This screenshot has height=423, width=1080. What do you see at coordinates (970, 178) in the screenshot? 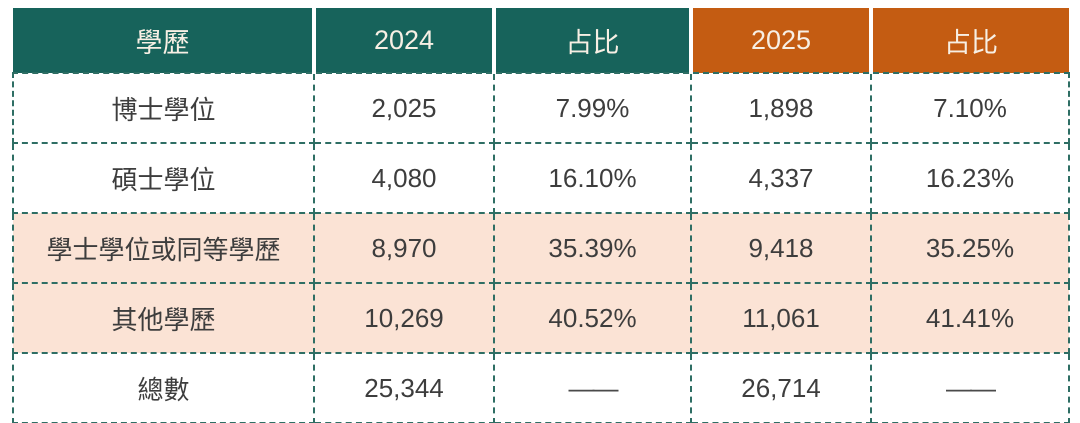
I see `value-cell: 16.23%` at bounding box center [970, 178].